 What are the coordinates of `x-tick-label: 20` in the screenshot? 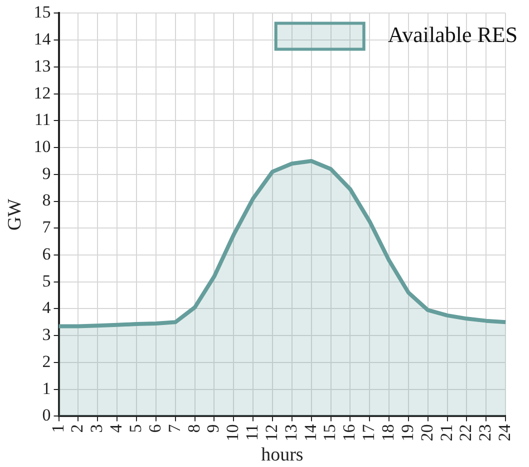 It's located at (426, 433).